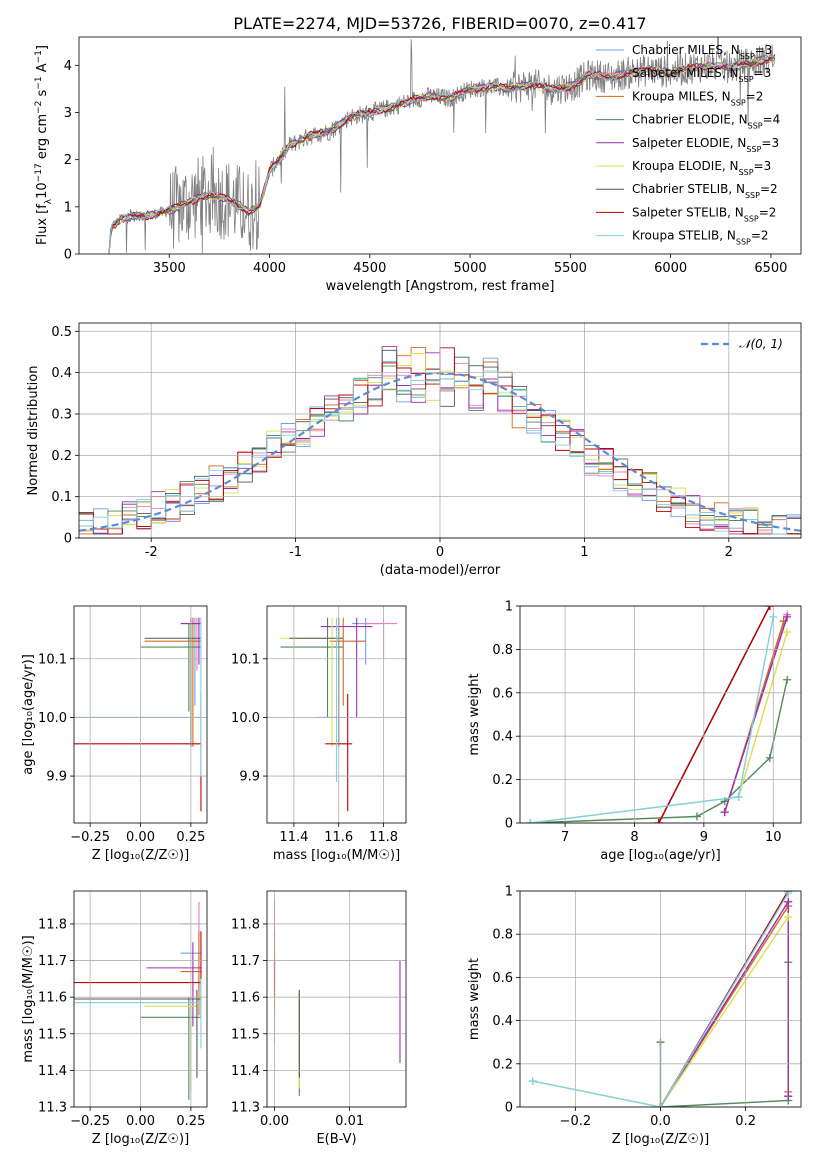 This screenshot has width=819, height=1170. Describe the element at coordinates (39, 56) in the screenshot. I see `y-axis-label-part: −1` at that location.